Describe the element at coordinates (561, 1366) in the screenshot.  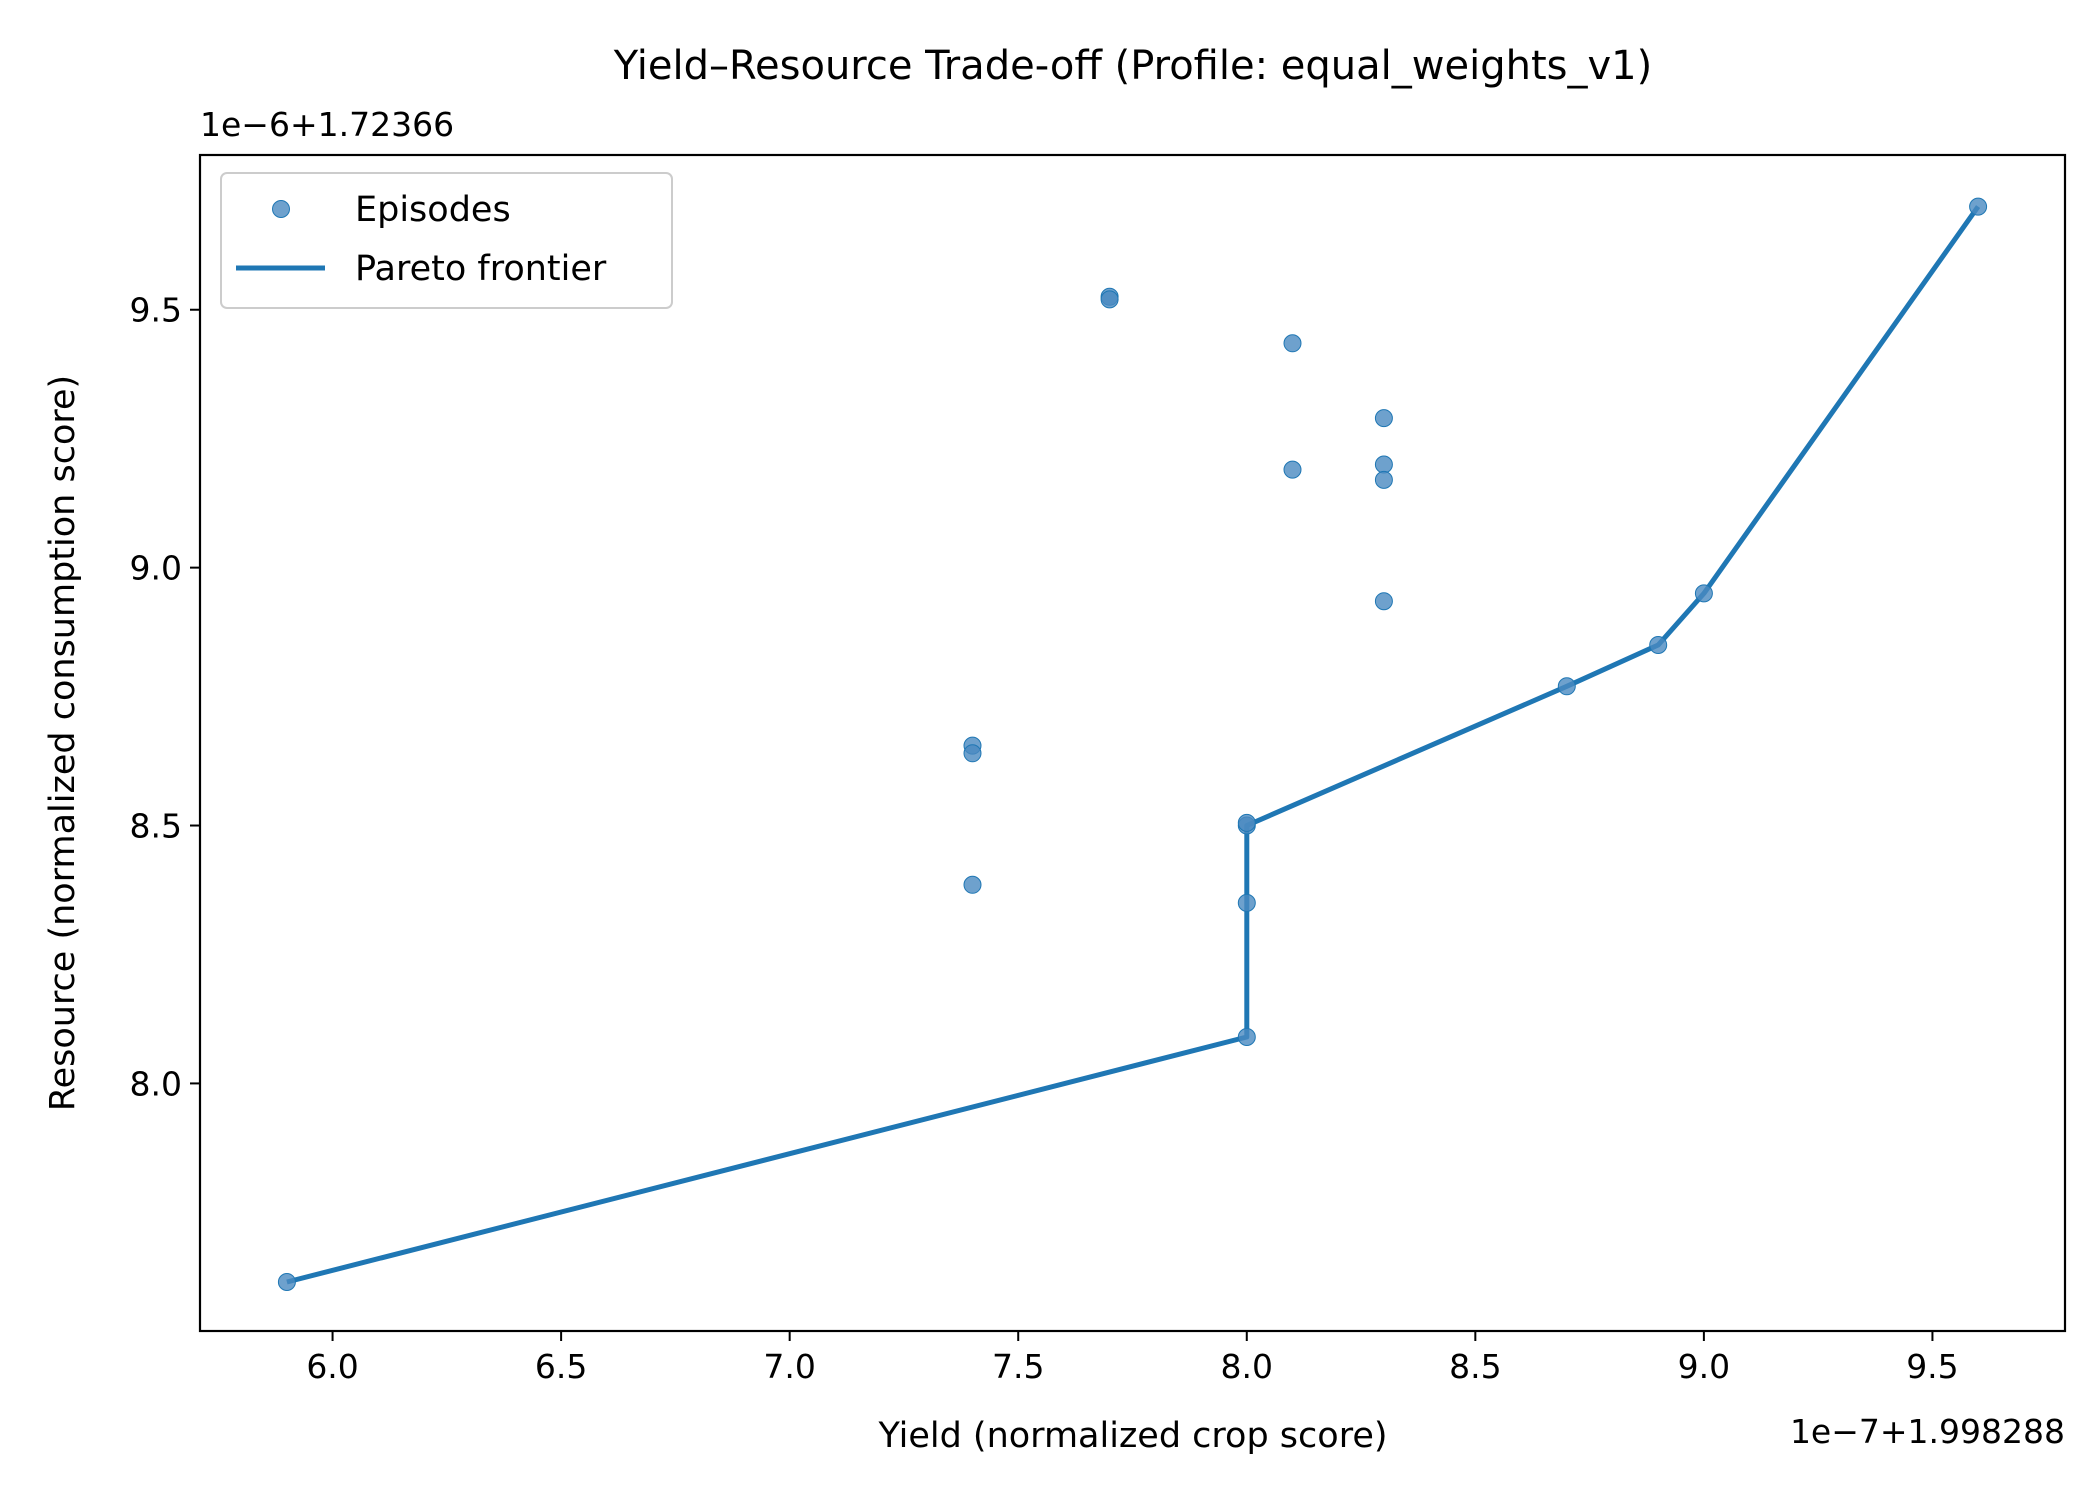
I see `x-tick-label-1: 6.5` at that location.